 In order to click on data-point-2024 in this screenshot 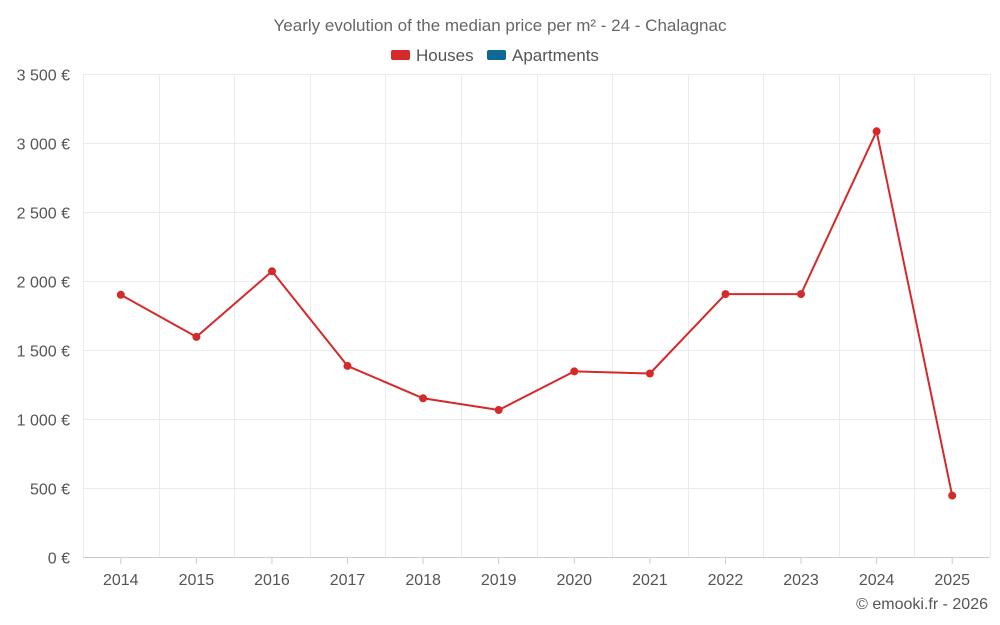, I will do `click(876, 131)`.